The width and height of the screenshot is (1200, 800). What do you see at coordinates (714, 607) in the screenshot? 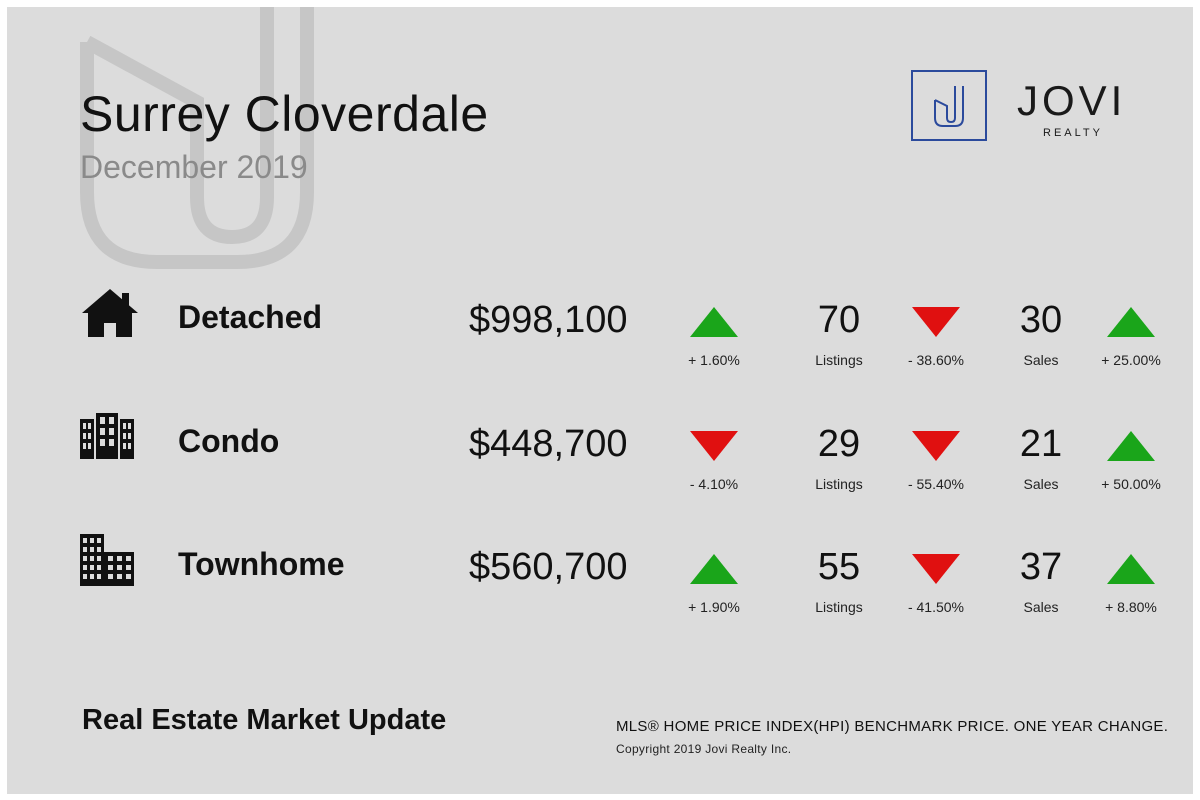
I see `price-change: + 1.90%` at bounding box center [714, 607].